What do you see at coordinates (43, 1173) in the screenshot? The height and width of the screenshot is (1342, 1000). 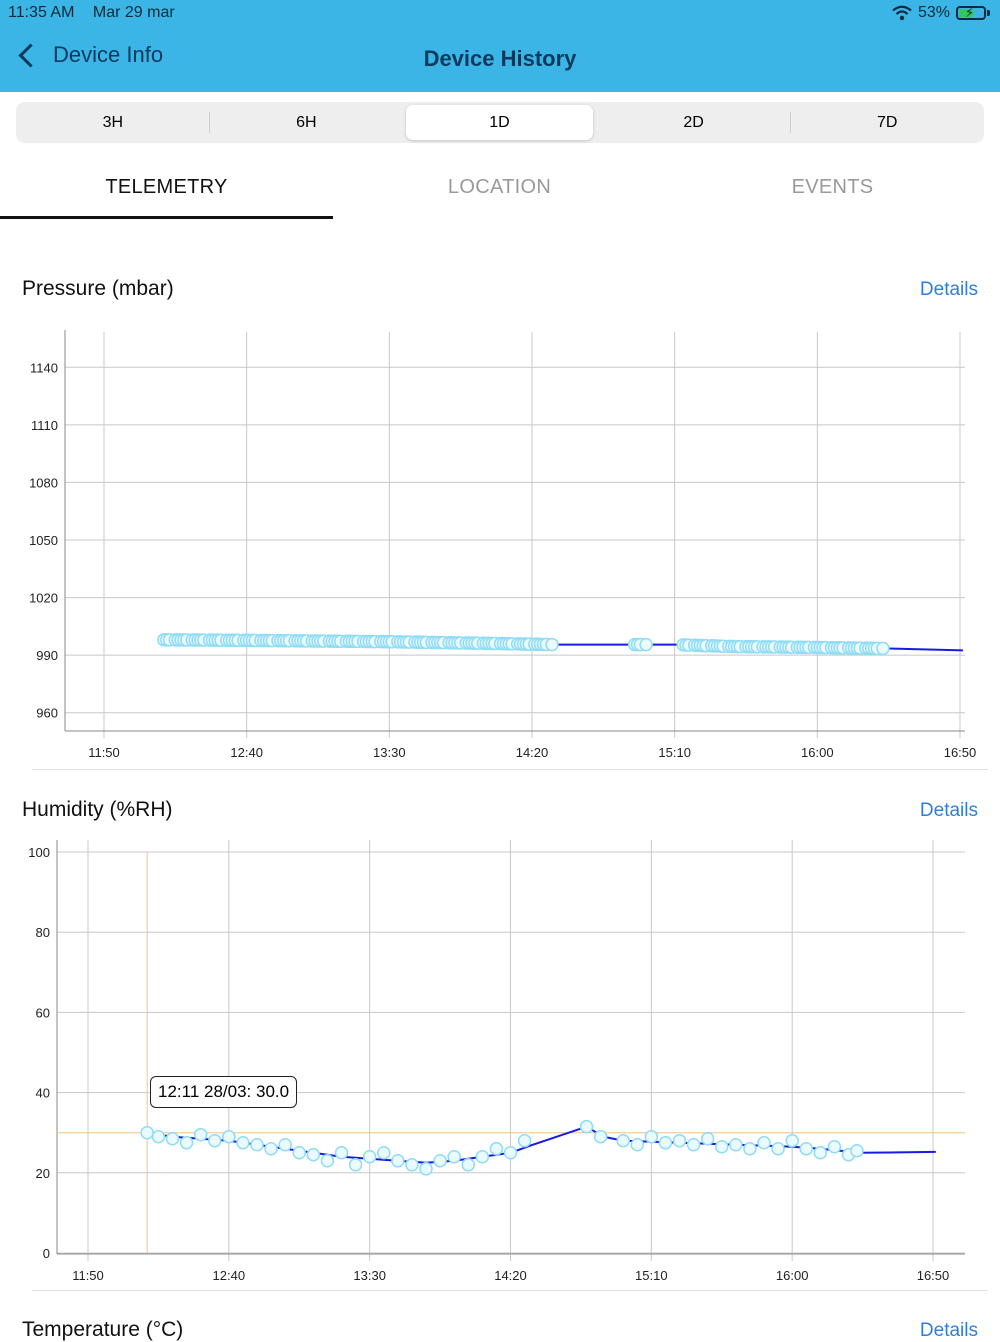 I see `y-tick-label: 20` at bounding box center [43, 1173].